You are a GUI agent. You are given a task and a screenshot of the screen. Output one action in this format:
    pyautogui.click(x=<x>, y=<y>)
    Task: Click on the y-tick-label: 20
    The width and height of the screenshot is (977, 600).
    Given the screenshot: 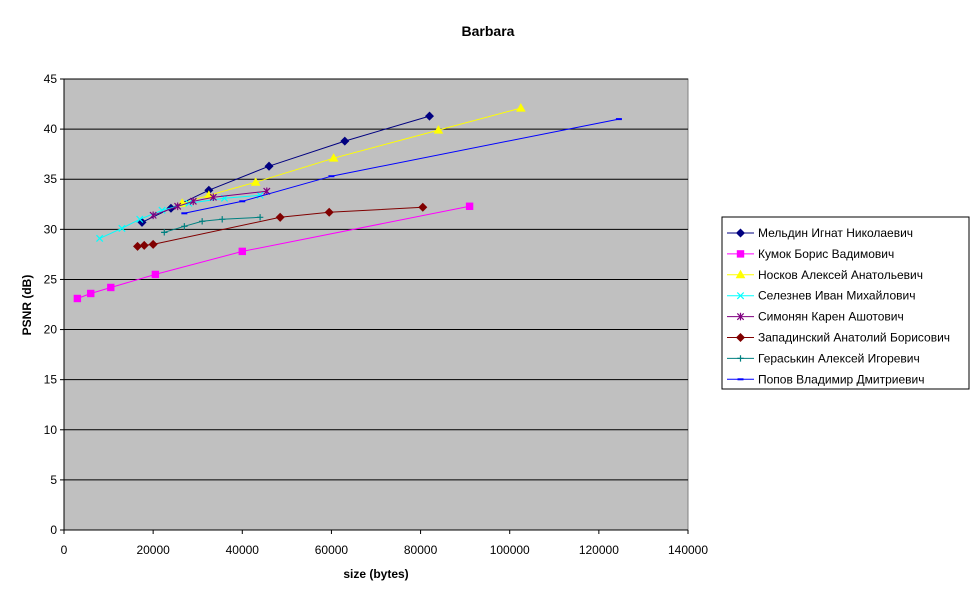 What is the action you would take?
    pyautogui.click(x=51, y=330)
    